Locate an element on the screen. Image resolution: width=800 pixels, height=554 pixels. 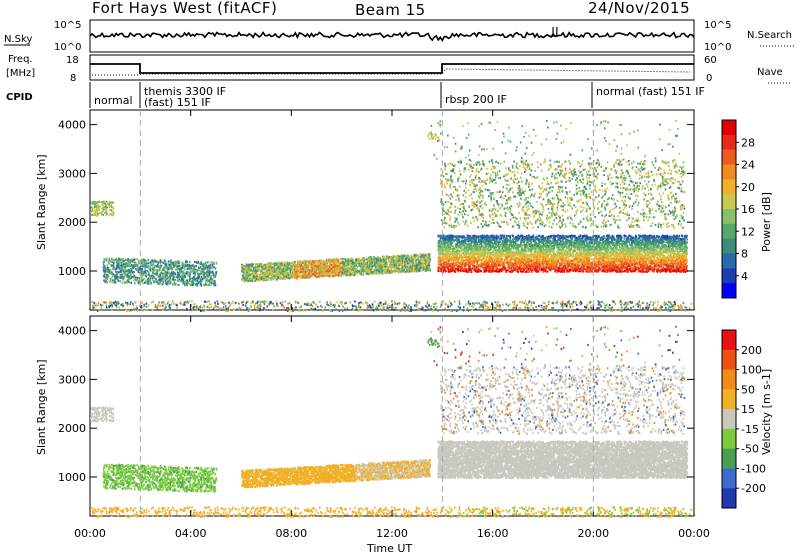
nsearch-label: N.Search is located at coordinates (769, 35).